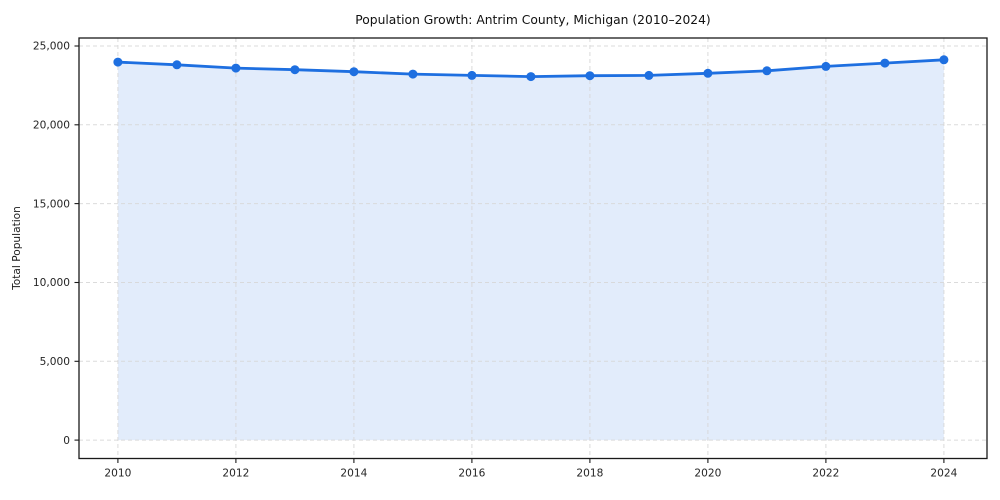 This screenshot has height=500, width=1000. Describe the element at coordinates (354, 72) in the screenshot. I see `data-point-2014` at that location.